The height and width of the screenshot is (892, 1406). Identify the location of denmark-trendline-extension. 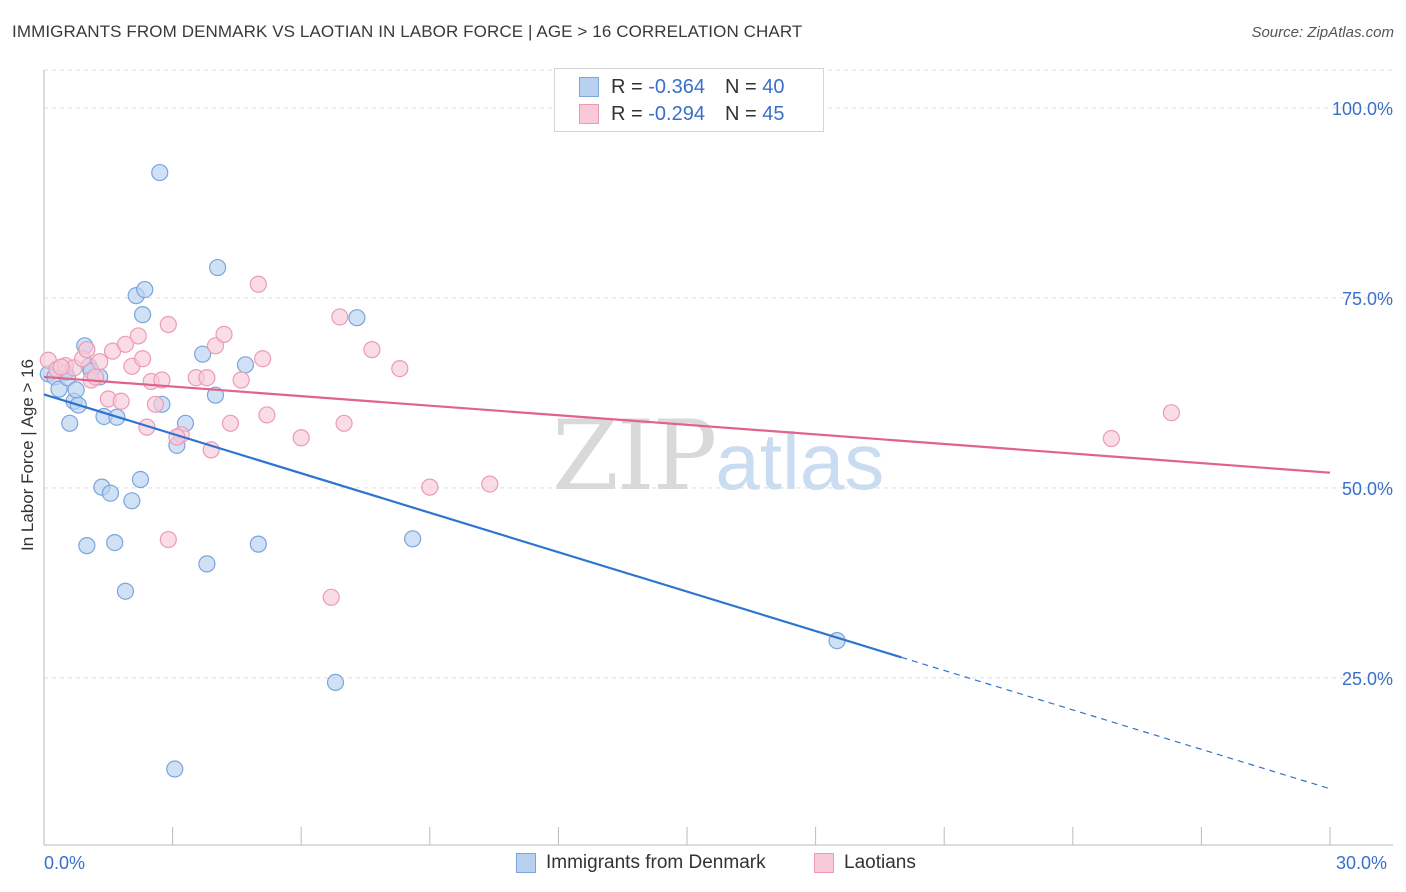
(1116, 723).